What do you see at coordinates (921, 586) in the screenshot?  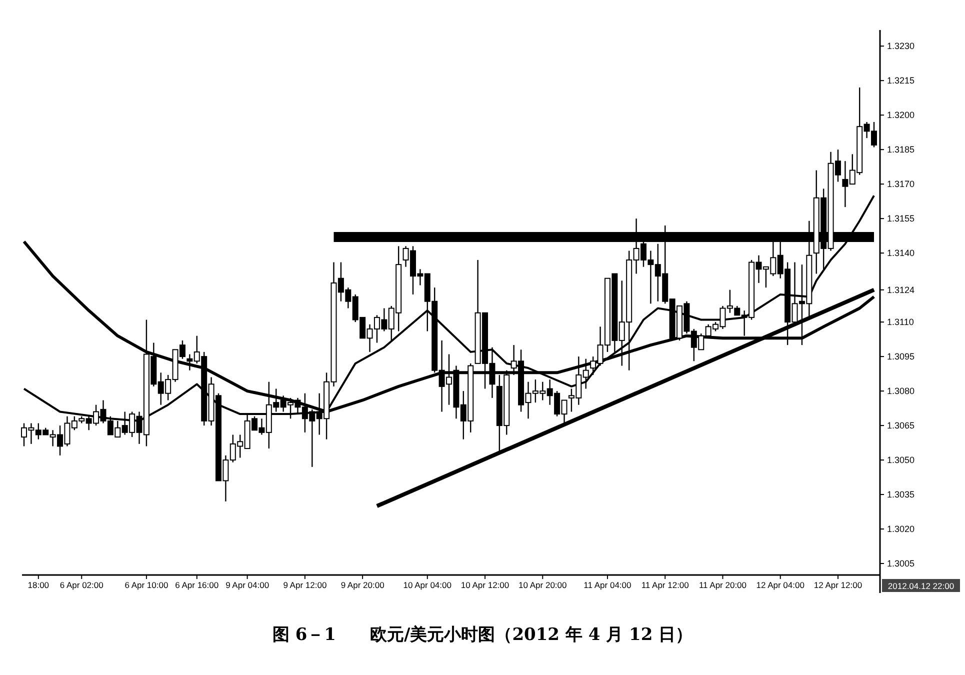 I see `text: 2012.04.12 22:00` at bounding box center [921, 586].